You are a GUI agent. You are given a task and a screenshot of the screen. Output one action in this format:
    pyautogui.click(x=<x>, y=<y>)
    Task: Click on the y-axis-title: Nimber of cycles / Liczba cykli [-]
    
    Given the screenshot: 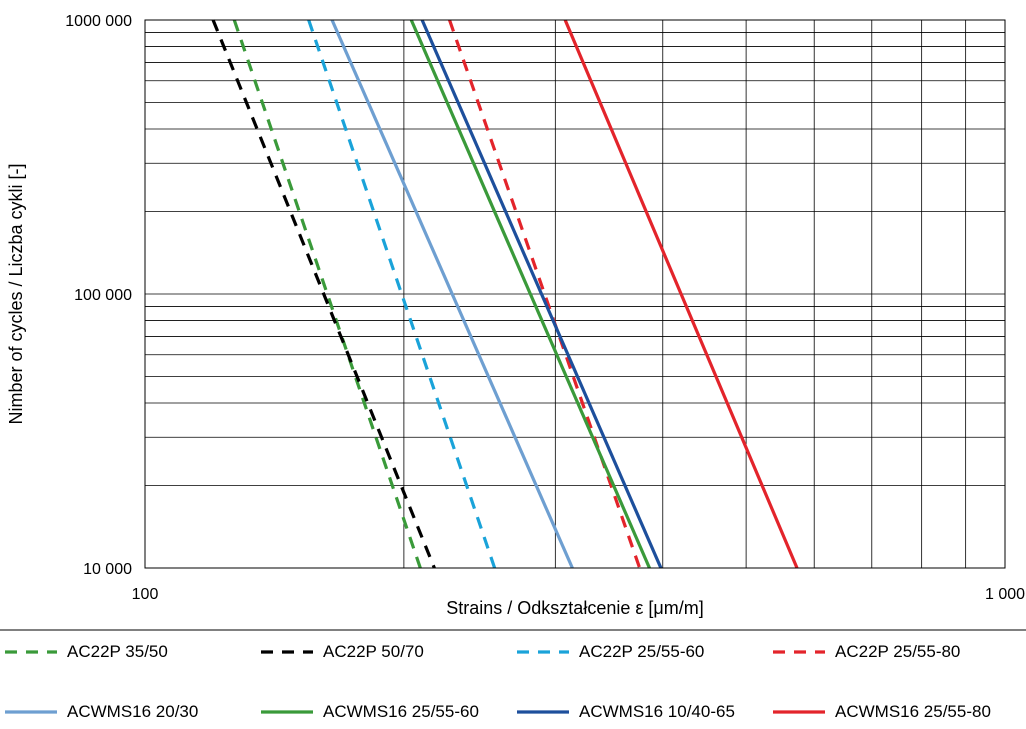 What is the action you would take?
    pyautogui.click(x=16, y=293)
    